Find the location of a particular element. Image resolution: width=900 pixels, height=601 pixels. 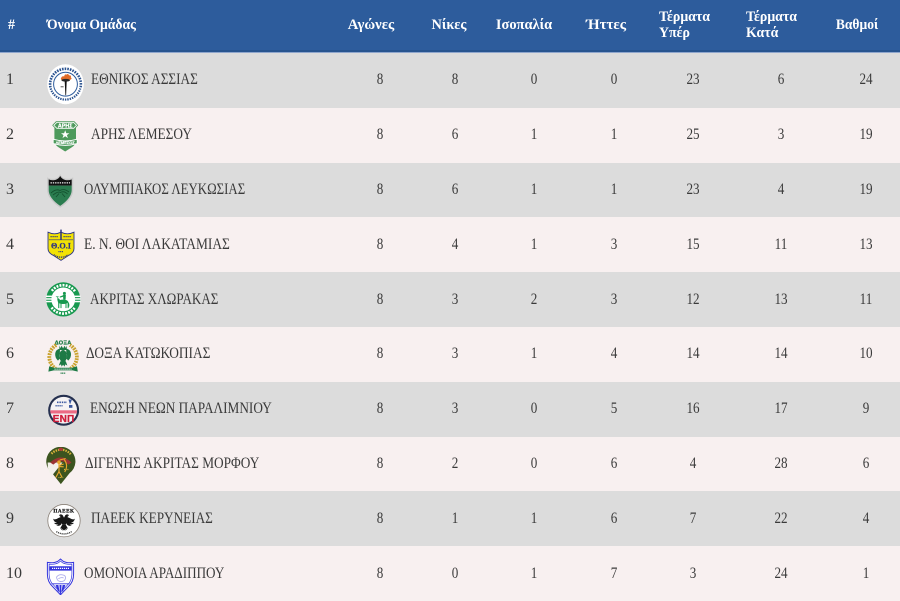

svg-text: Θ.Ο.Ι is located at coordinates (61, 245).